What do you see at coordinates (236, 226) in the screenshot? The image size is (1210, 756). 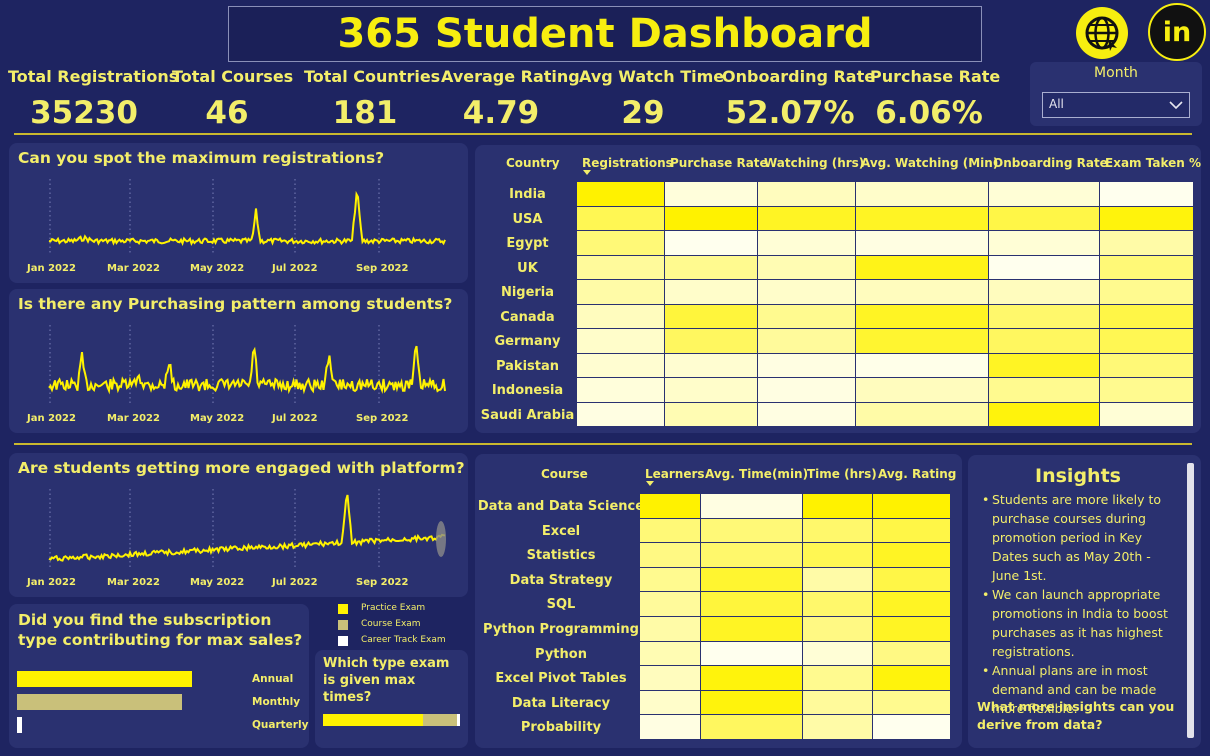 I see `registrations-chart: Jan 2022 Mar 2022 May 2022 Jul 2022 Sep 2022` at bounding box center [236, 226].